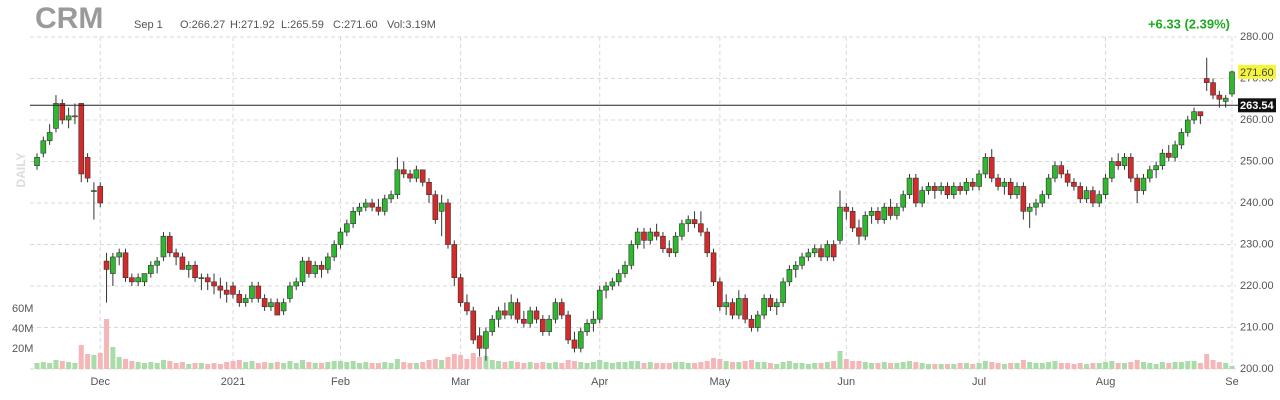 The image size is (1280, 400). Describe the element at coordinates (979, 382) in the screenshot. I see `x-tick-label: Jul` at that location.